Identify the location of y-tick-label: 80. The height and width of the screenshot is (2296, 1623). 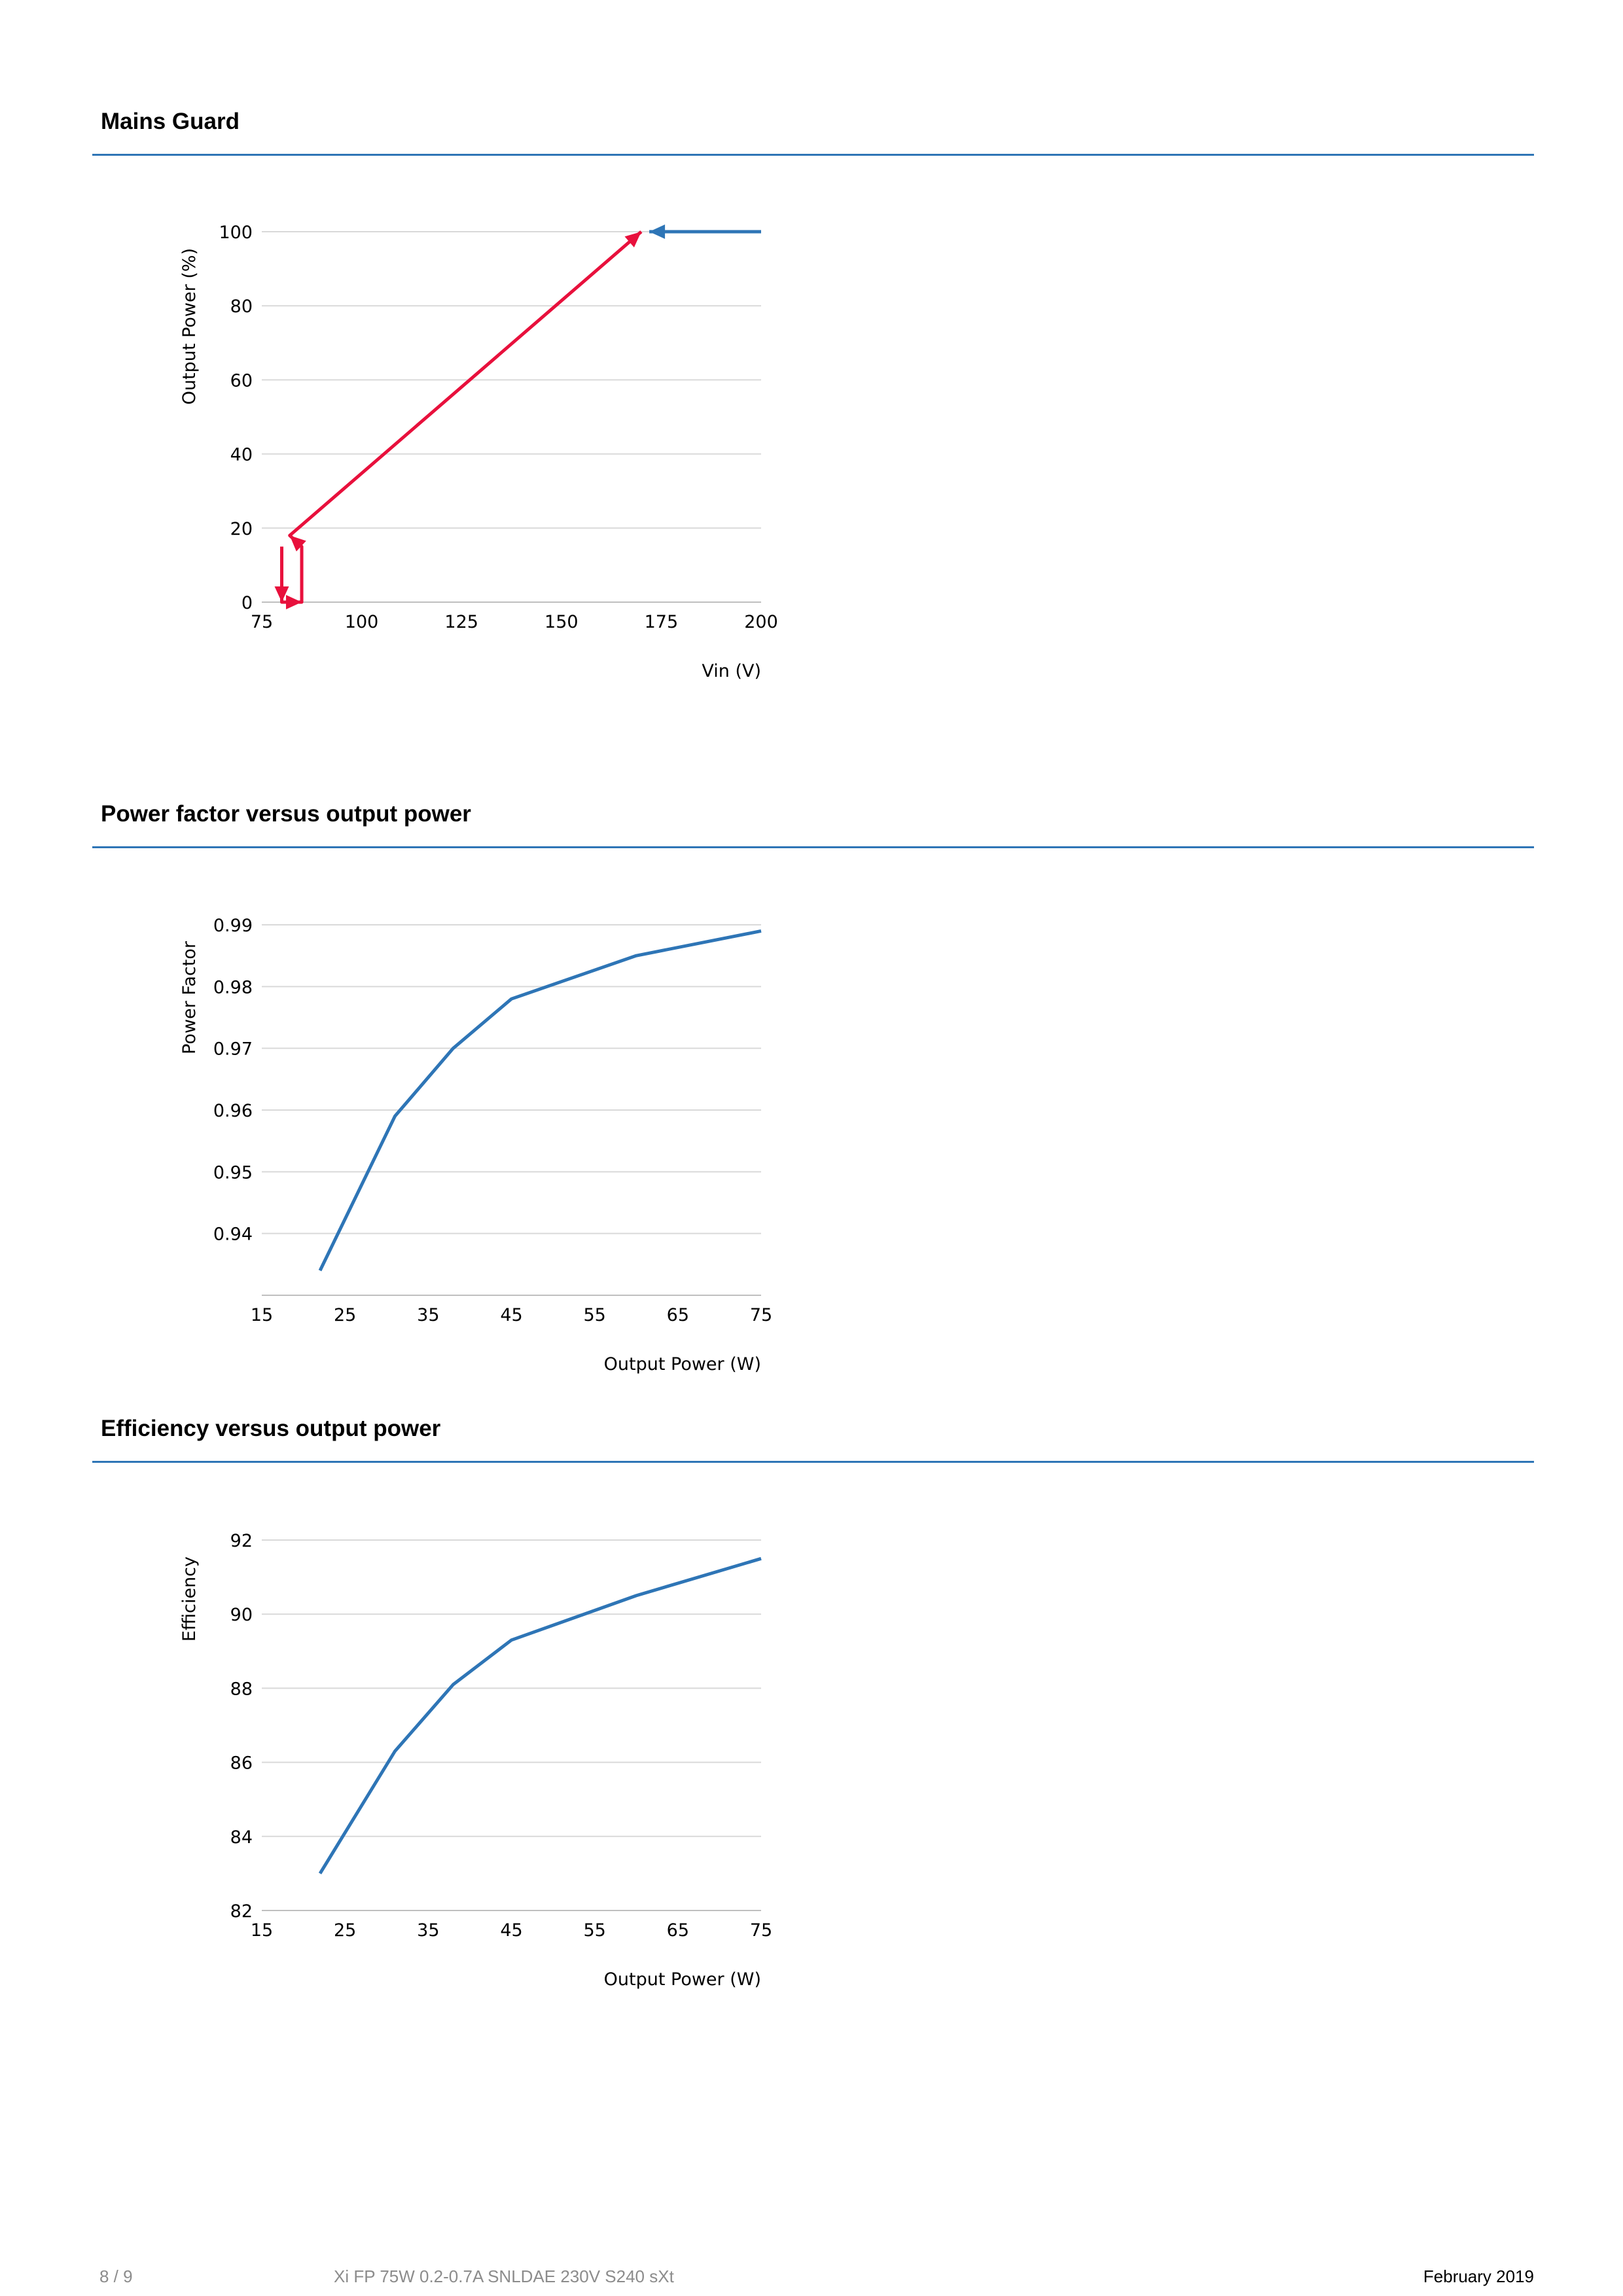
(241, 306).